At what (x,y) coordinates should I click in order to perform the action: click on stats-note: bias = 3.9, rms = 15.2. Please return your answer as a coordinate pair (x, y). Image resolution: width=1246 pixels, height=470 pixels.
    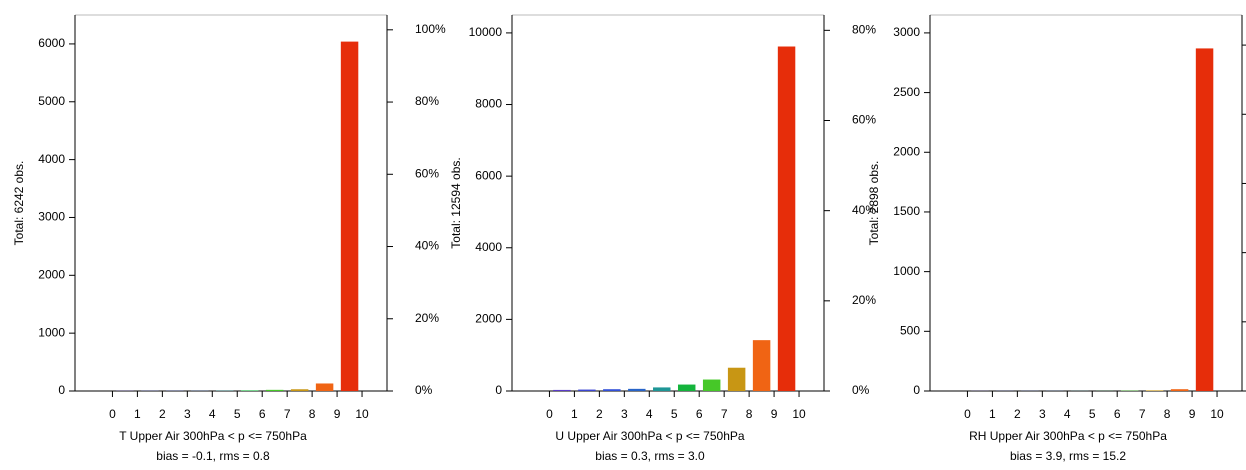
    Looking at the image, I should click on (1068, 456).